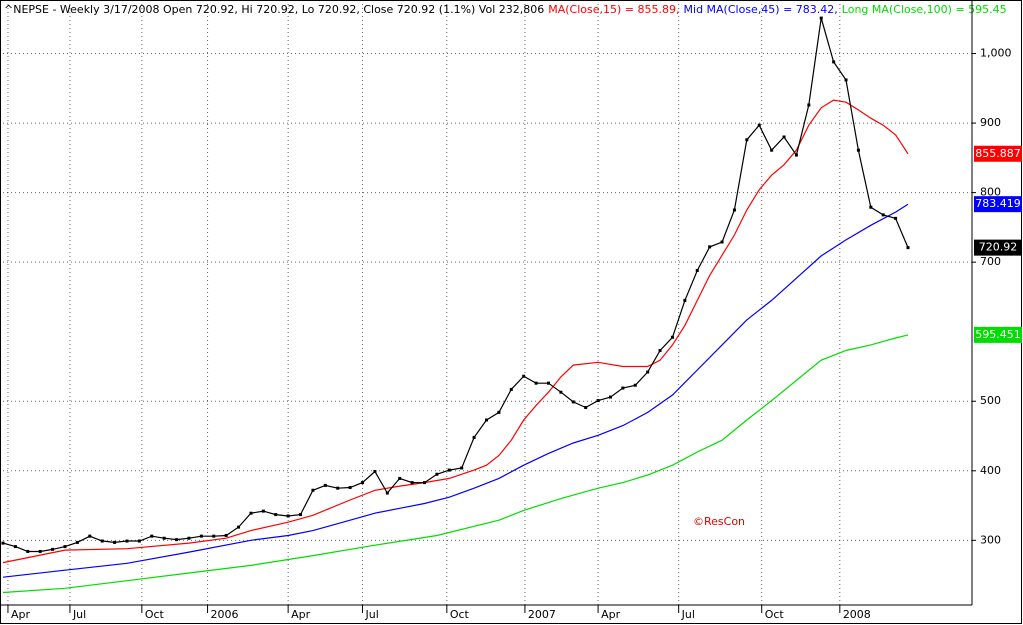 This screenshot has width=1023, height=625. I want to click on last-value-label: 783.419, so click(998, 203).